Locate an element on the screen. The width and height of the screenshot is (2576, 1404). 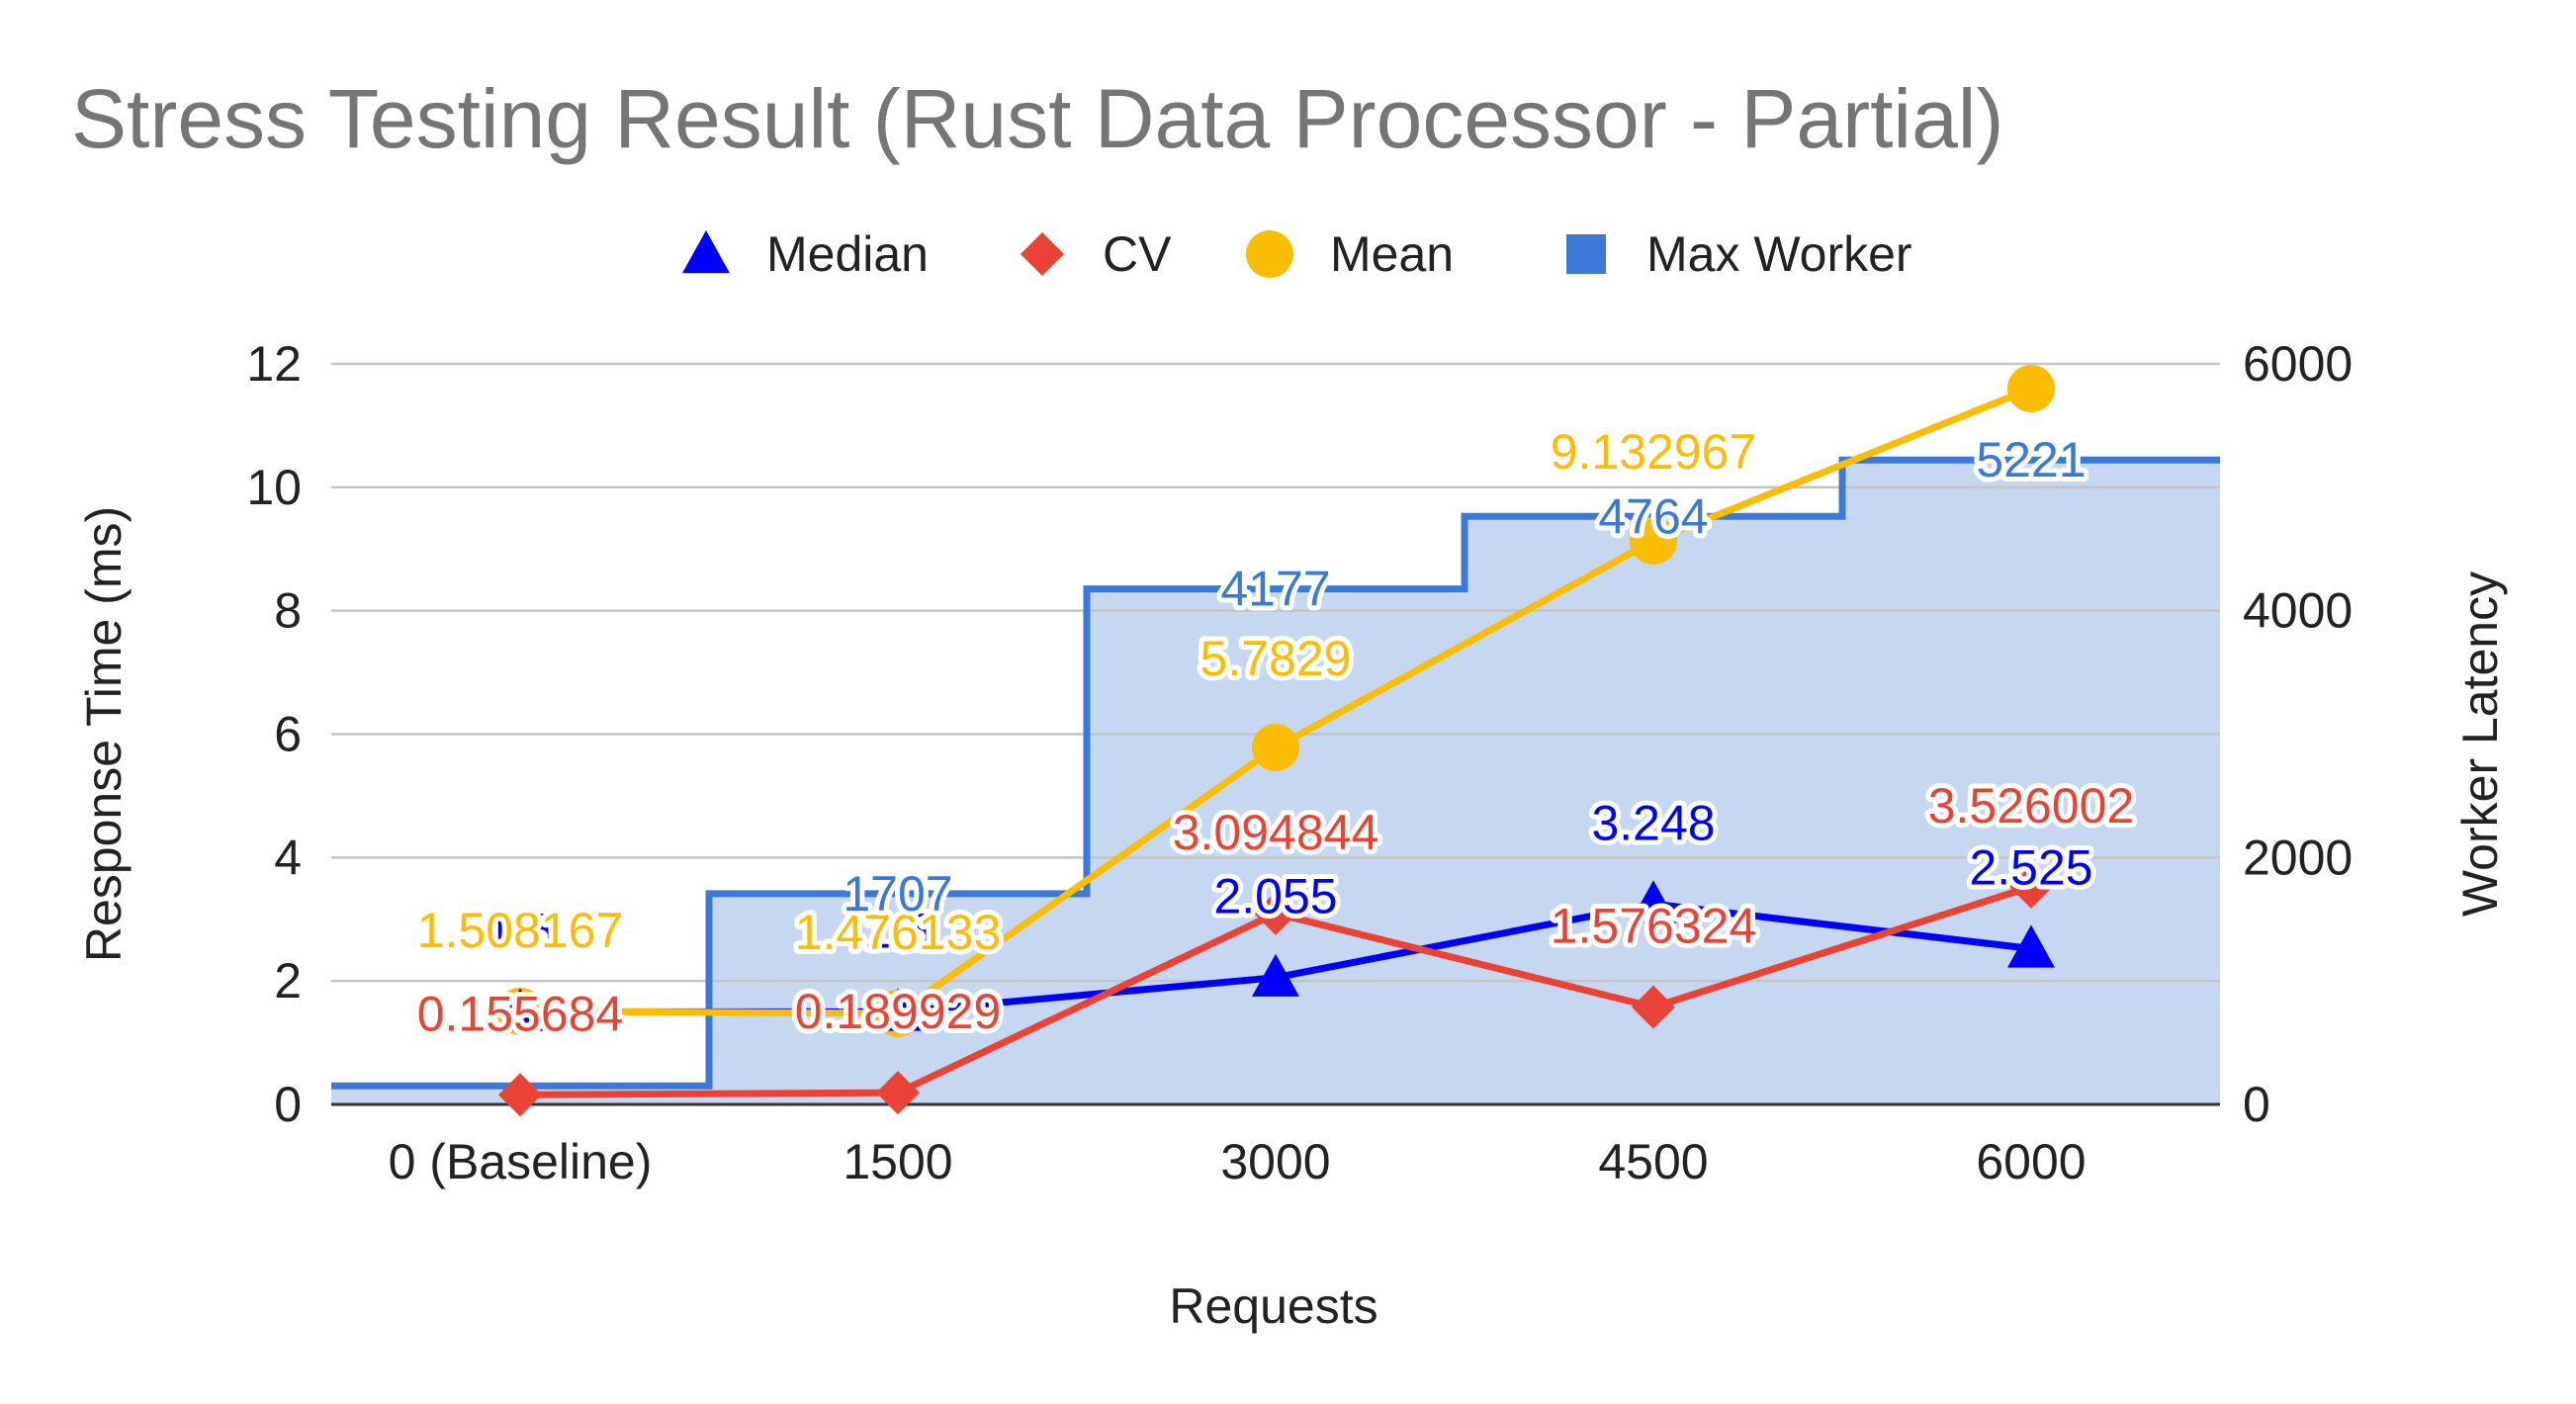
x-tick-label: 1500 is located at coordinates (897, 1161).